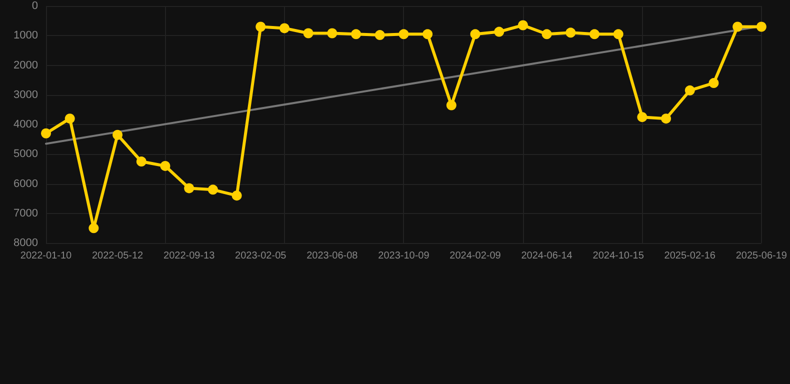 The width and height of the screenshot is (790, 384). I want to click on y-tick-label: 2000, so click(26, 65).